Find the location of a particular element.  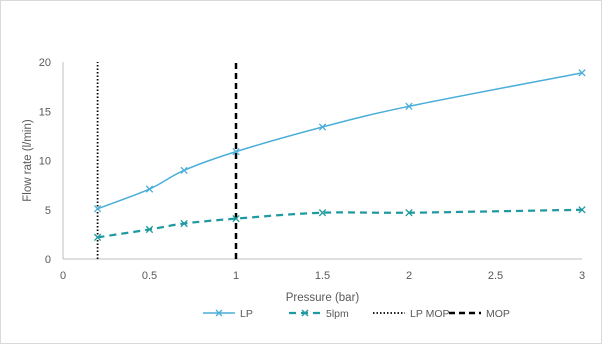

x-tick-label: 0 is located at coordinates (63, 276).